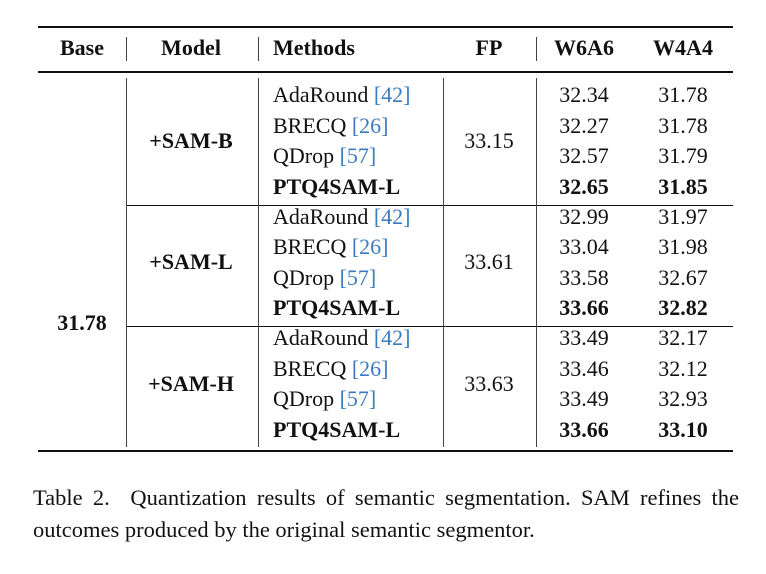  Describe the element at coordinates (683, 277) in the screenshot. I see `w4a4-value: 32.67` at that location.